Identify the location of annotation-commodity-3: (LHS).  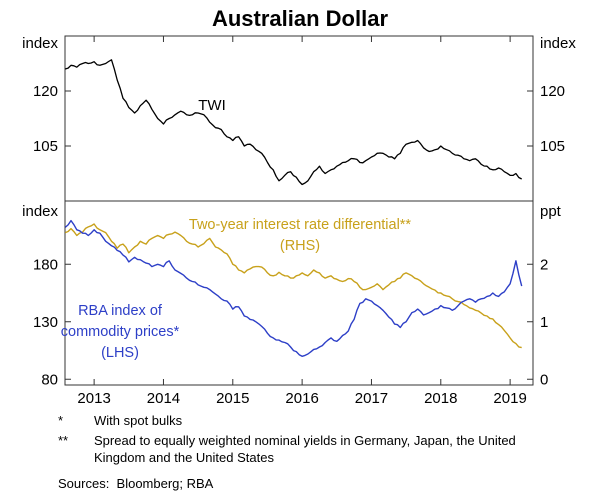
(120, 353).